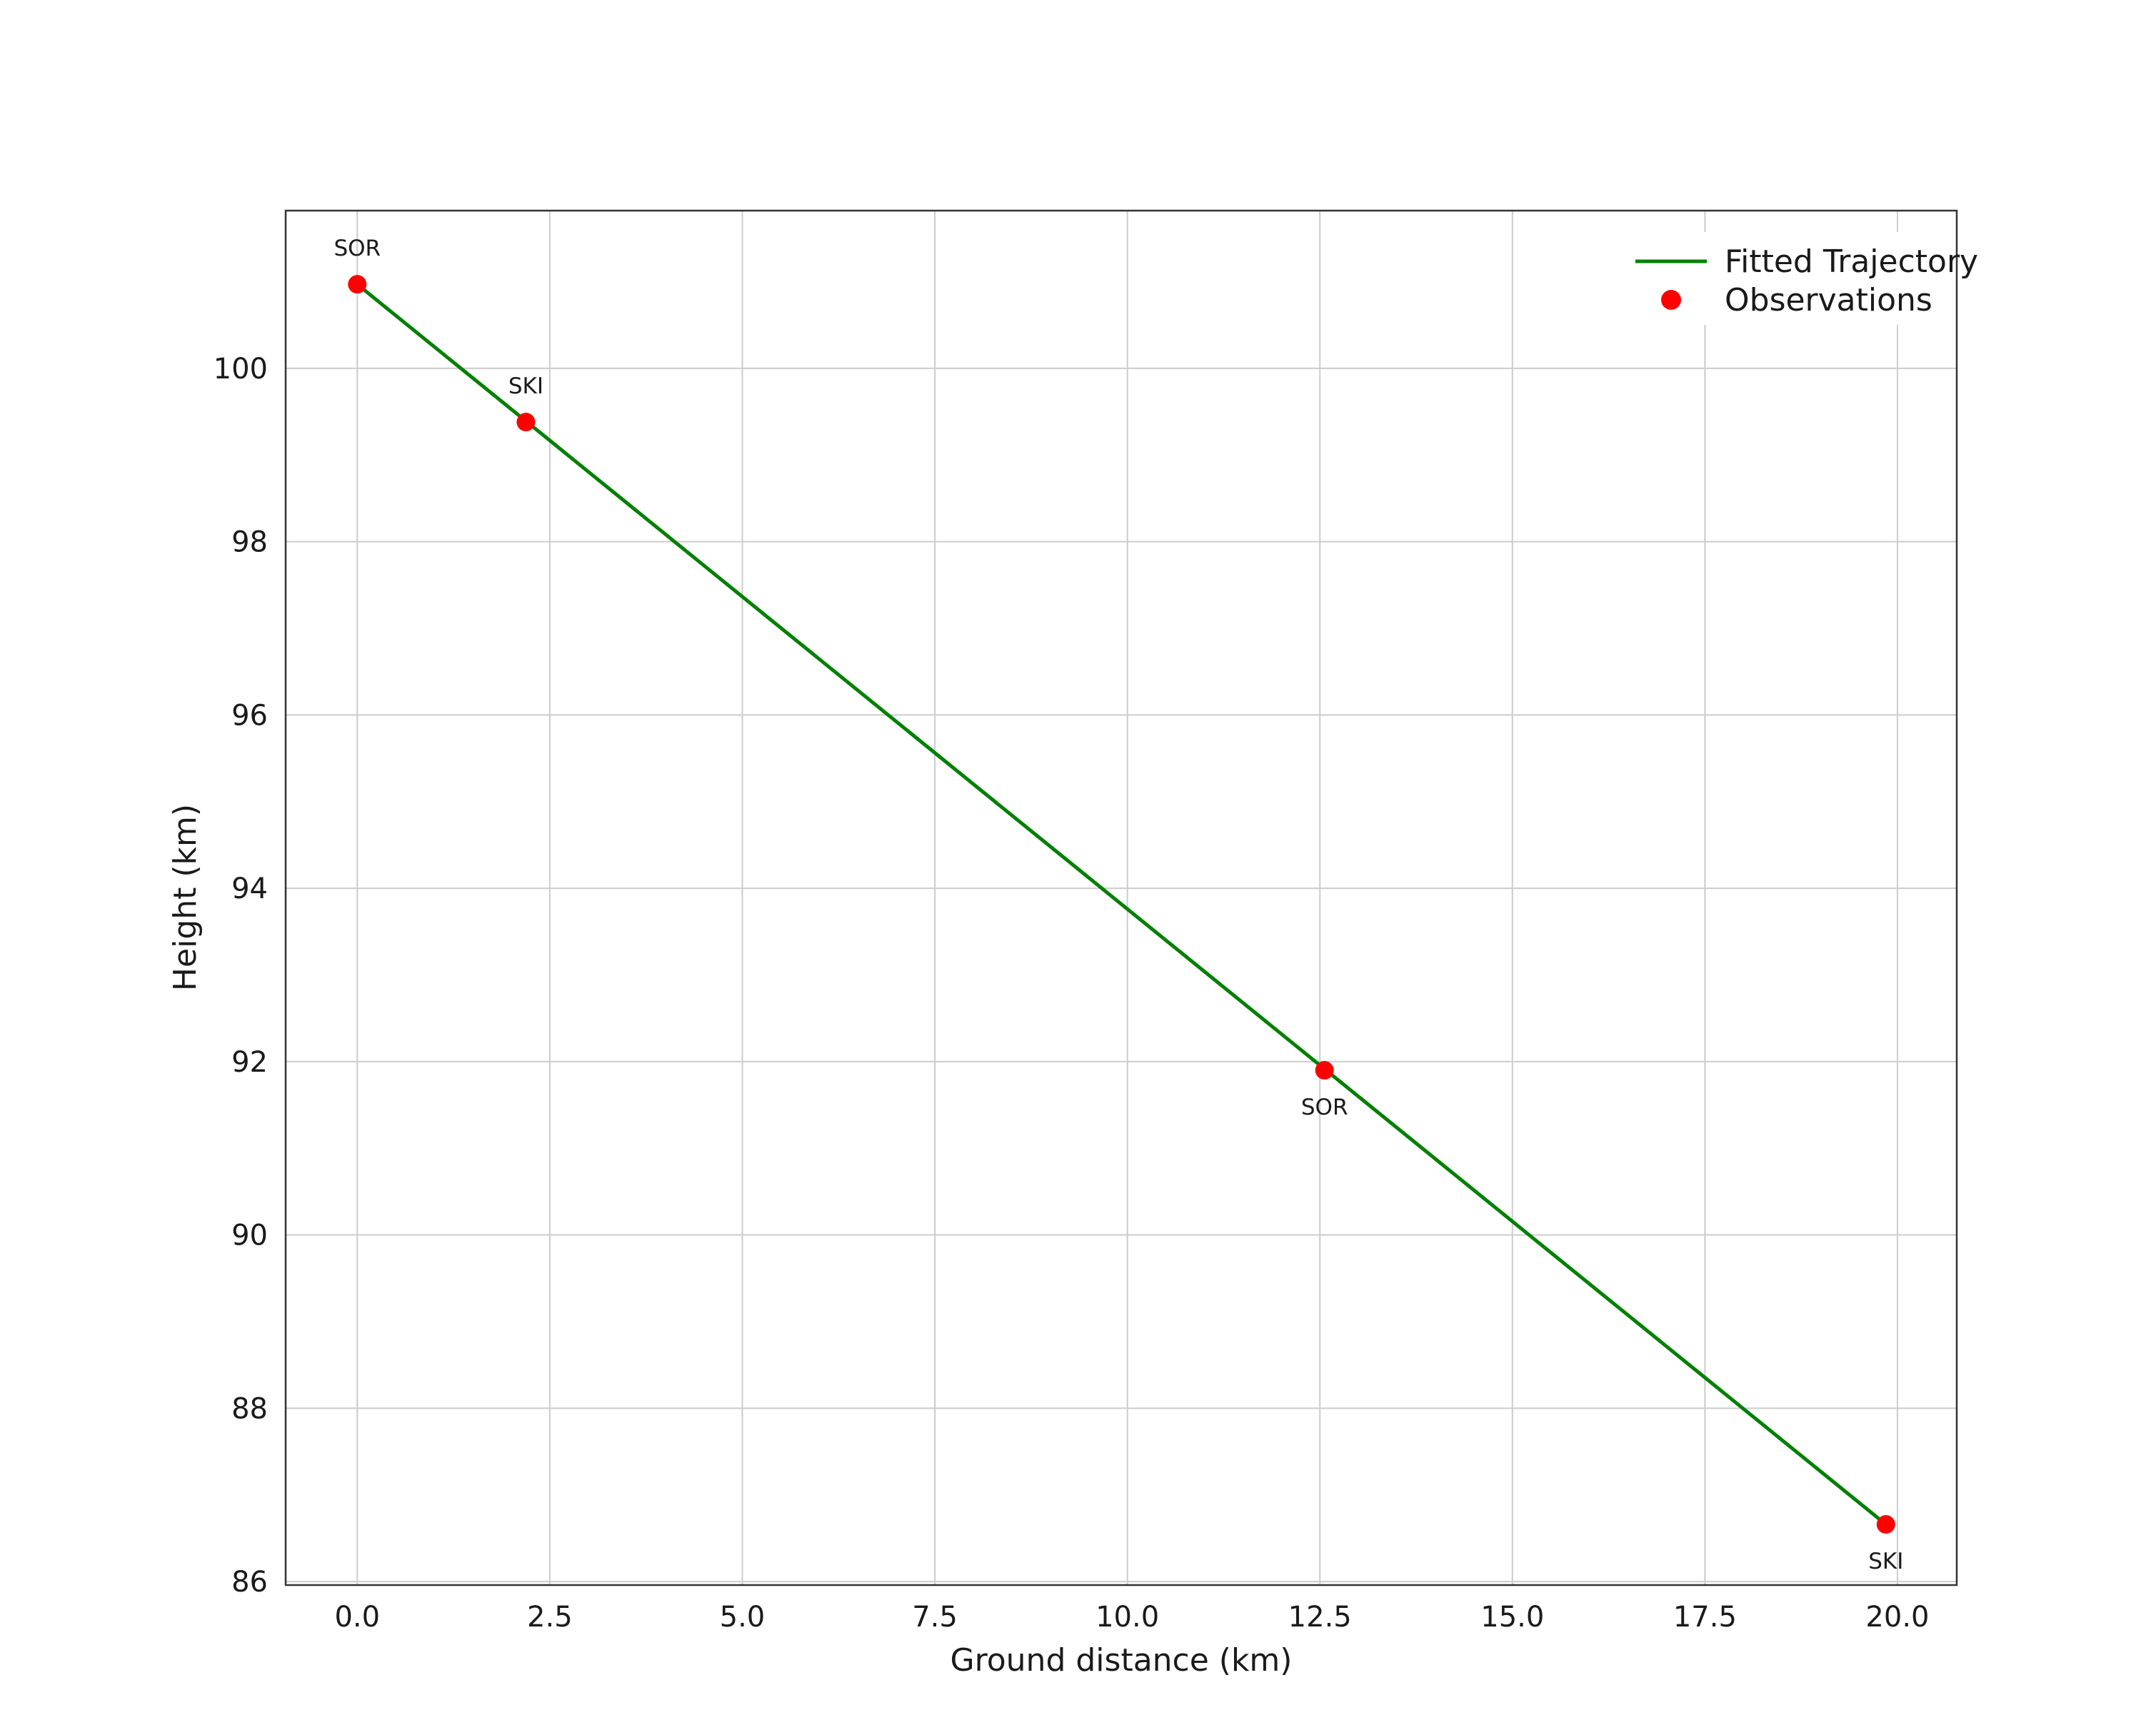 Image resolution: width=2156 pixels, height=1730 pixels. Describe the element at coordinates (357, 1617) in the screenshot. I see `x-tick-label: 0.0` at that location.